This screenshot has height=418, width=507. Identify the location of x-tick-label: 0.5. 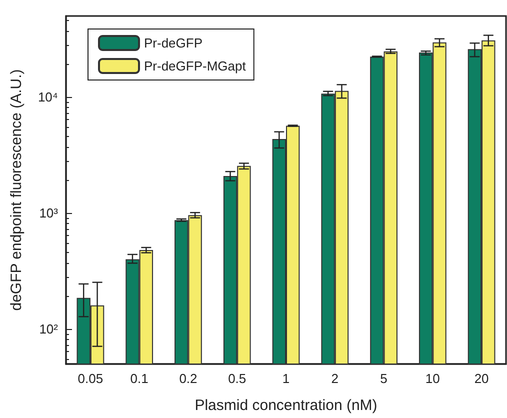
(237, 378).